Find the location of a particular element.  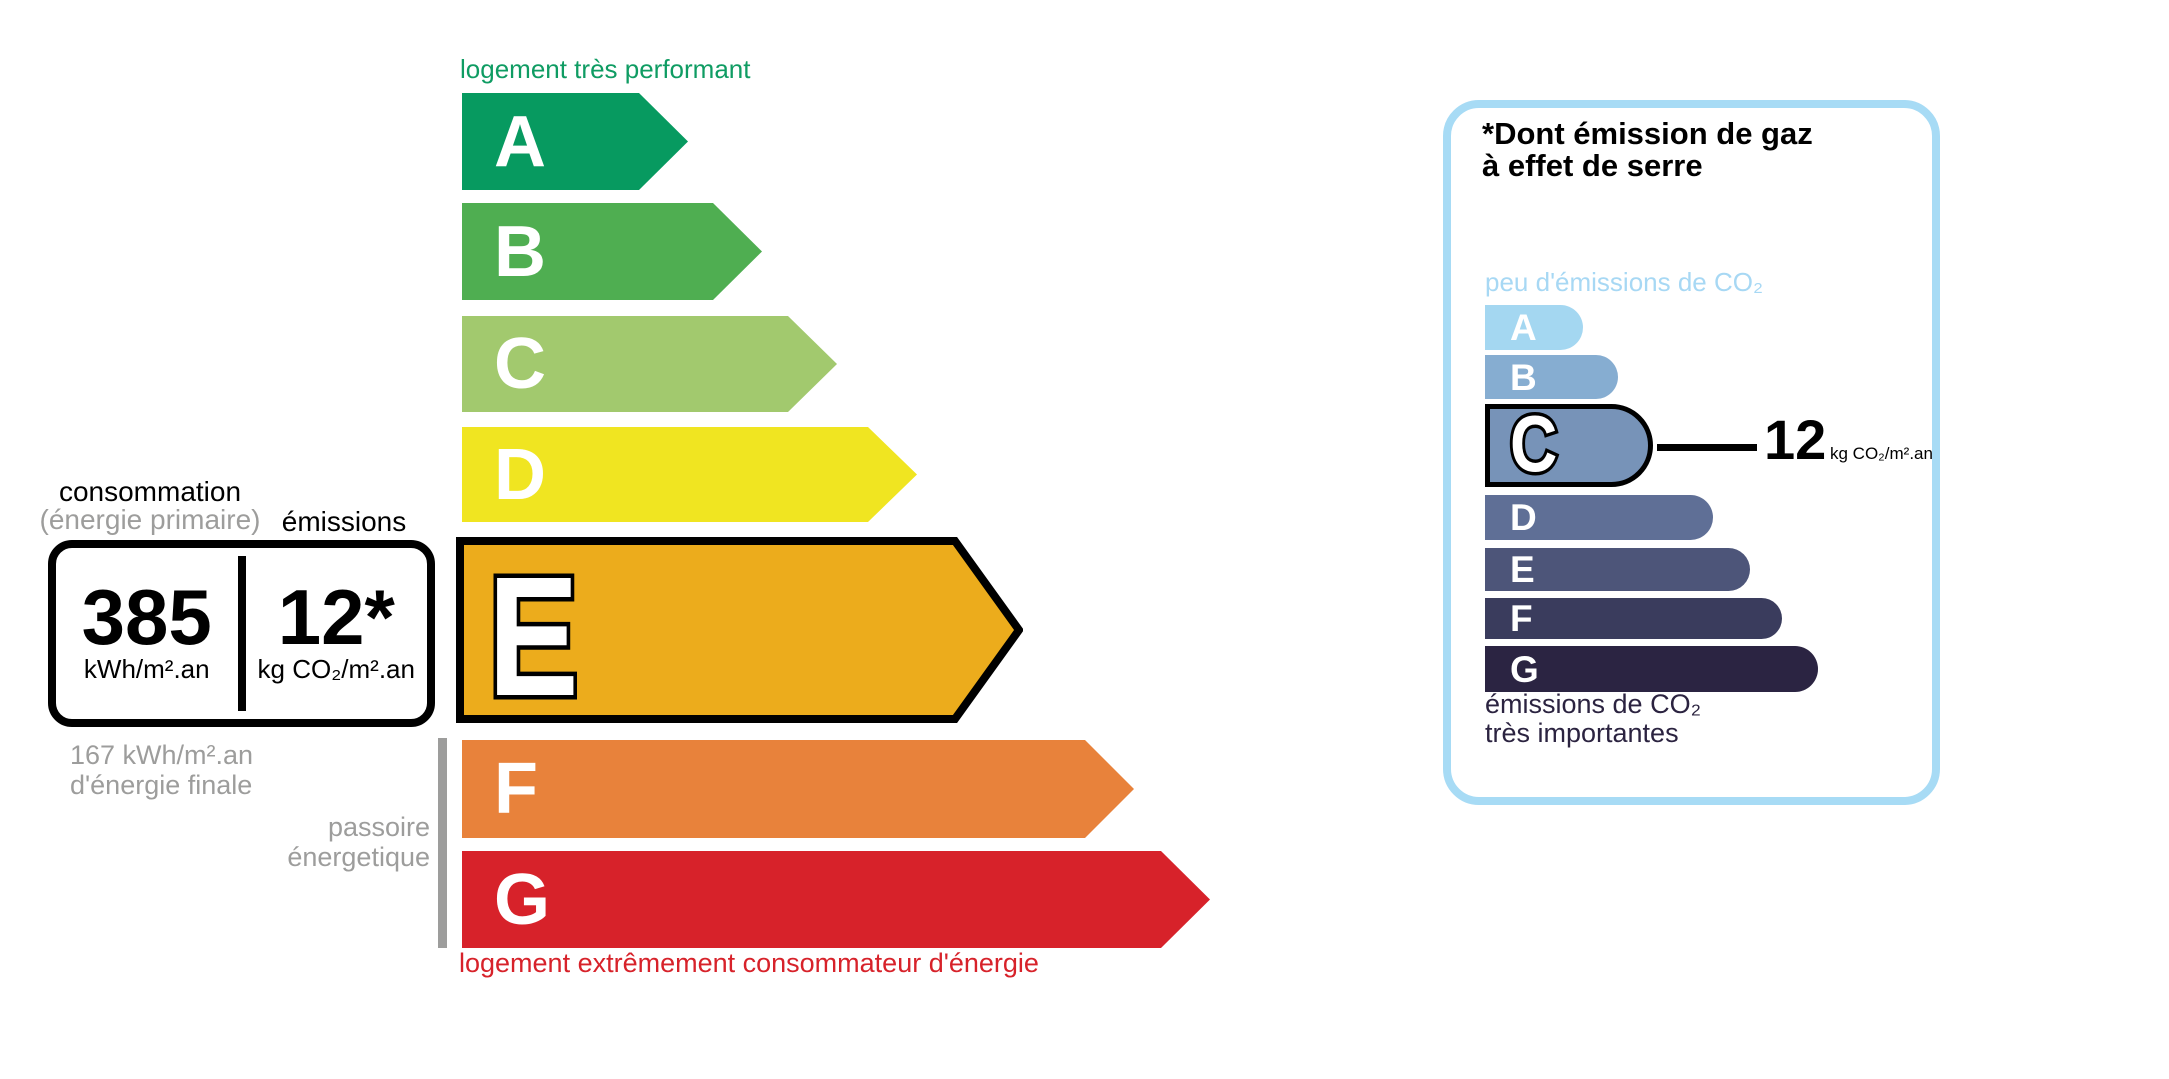

value-box-divider is located at coordinates (241, 633).